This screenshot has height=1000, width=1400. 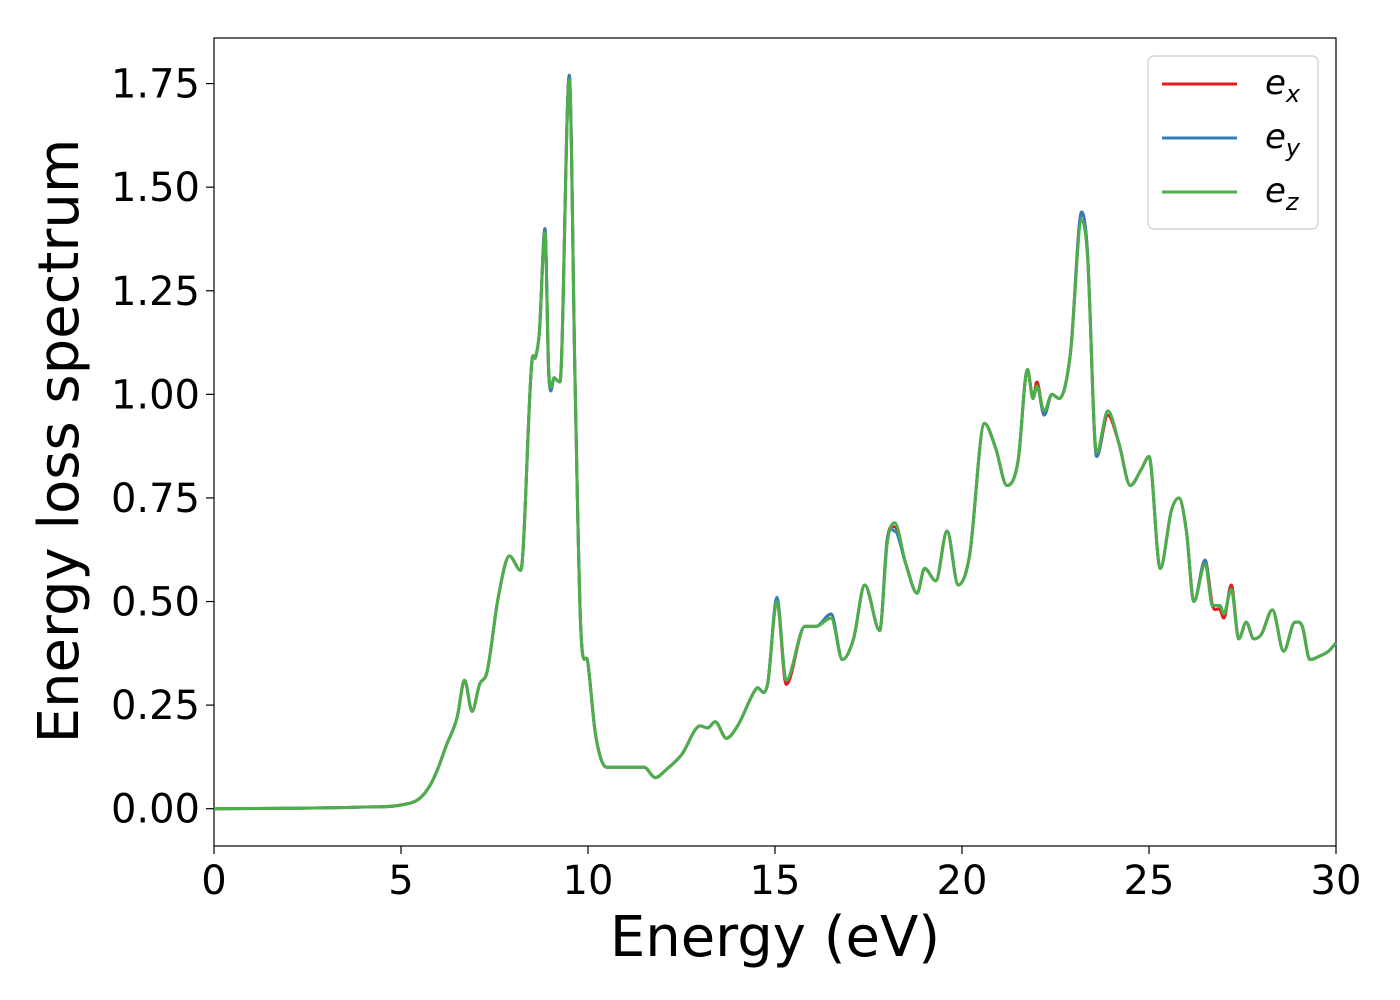 I want to click on y-axis-label: Energy loss spectrum, so click(x=59, y=441).